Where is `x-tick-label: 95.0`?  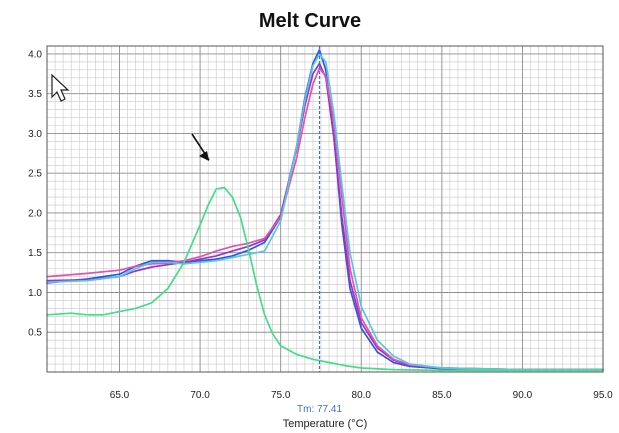 x-tick-label: 95.0 is located at coordinates (603, 395).